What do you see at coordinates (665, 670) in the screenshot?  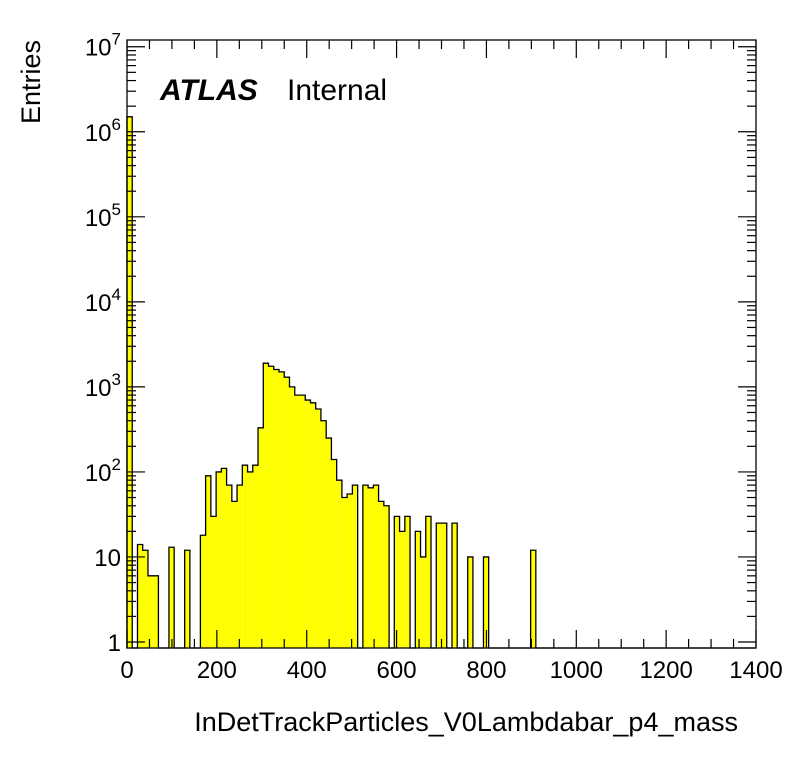 I see `x-tick-label: 1200` at bounding box center [665, 670].